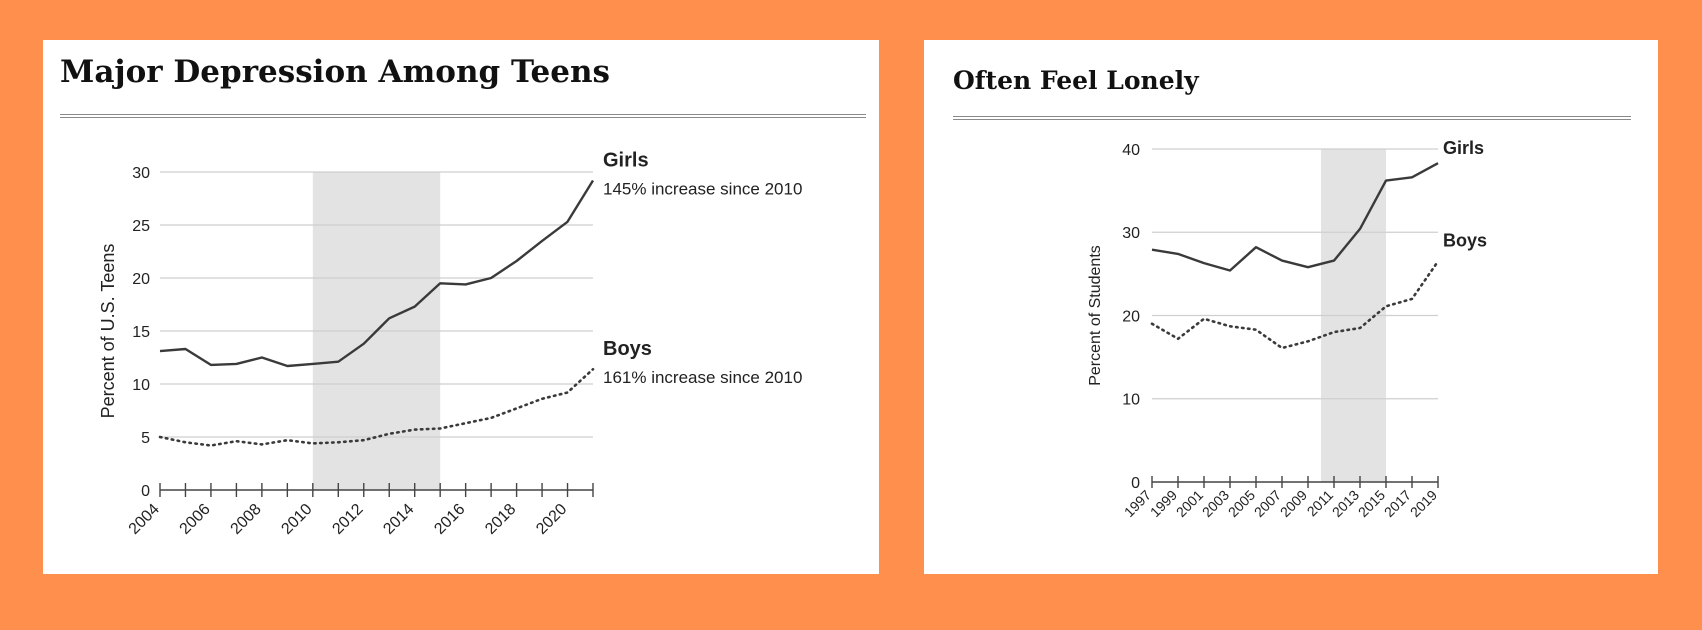 This screenshot has width=1702, height=630. I want to click on y-axis-label: Percent of U.S. Teens, so click(108, 331).